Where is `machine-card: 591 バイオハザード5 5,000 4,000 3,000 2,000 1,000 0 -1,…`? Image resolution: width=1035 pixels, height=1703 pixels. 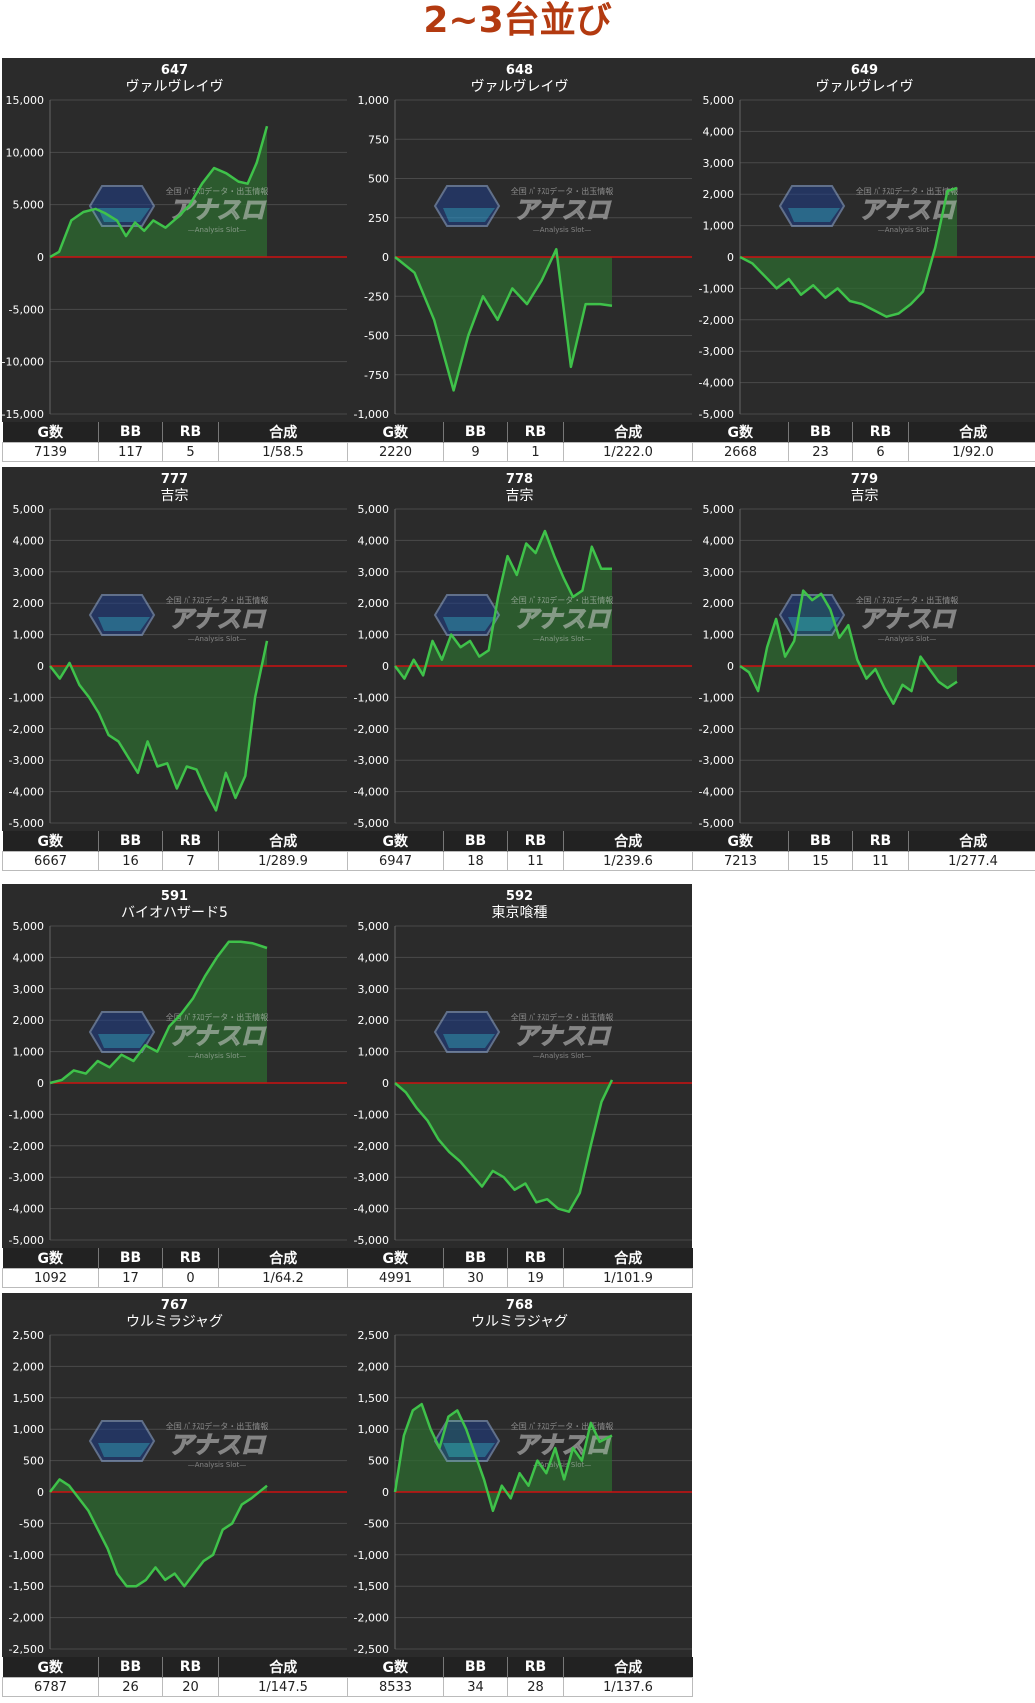
machine-card: 591 バイオハザード5 5,000 4,000 3,000 2,000 1,000 0 -1,… is located at coordinates (175, 1086).